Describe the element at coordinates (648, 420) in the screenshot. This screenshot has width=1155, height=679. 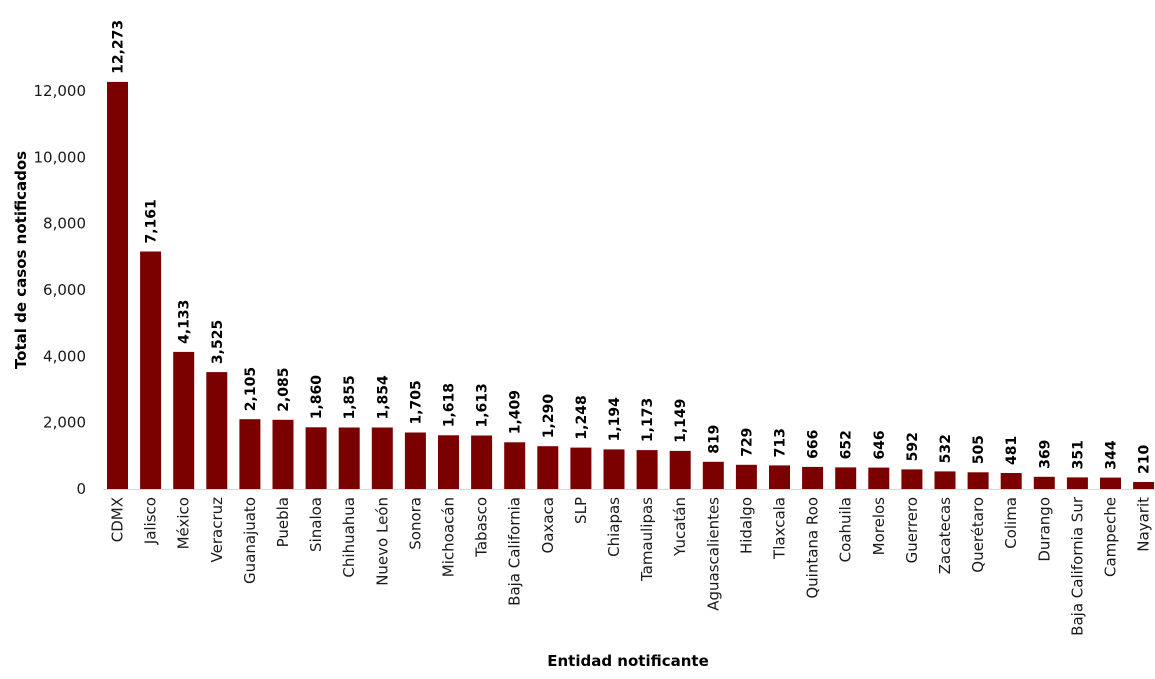
I see `data-label: 1,173` at that location.